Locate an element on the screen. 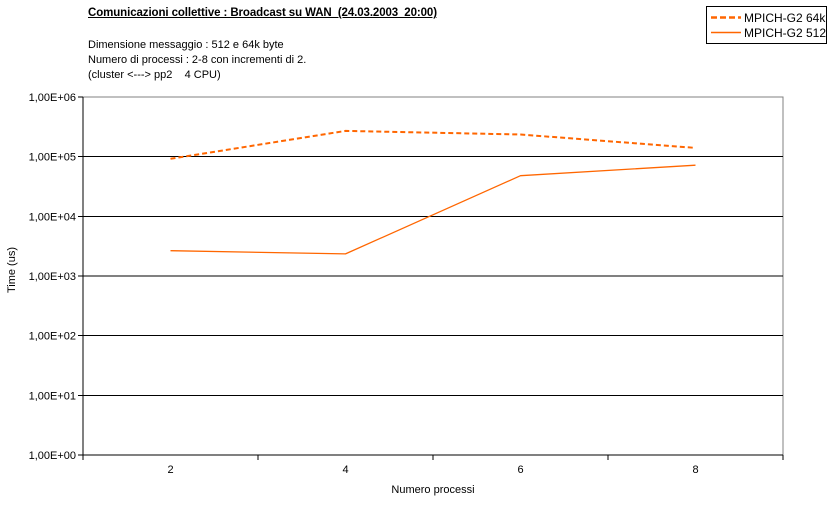 The image size is (832, 513). y-tick-label: 1,00E+05 is located at coordinates (52, 158).